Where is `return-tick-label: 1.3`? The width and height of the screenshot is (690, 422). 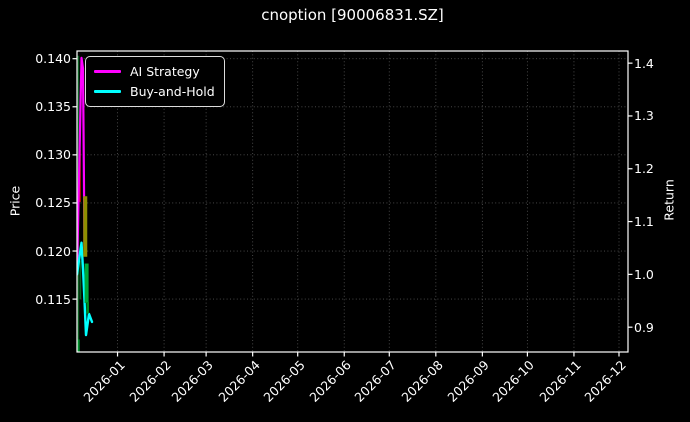 return-tick-label: 1.3 is located at coordinates (644, 116).